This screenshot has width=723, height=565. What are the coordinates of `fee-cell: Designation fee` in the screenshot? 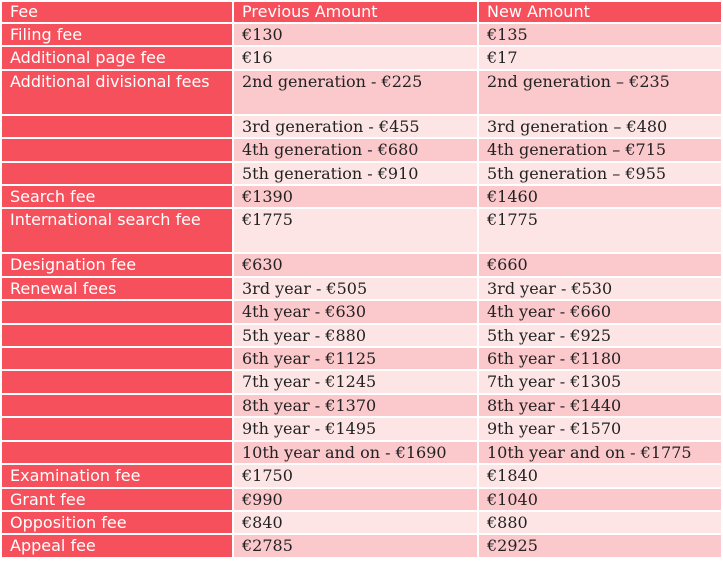 It's located at (117, 265).